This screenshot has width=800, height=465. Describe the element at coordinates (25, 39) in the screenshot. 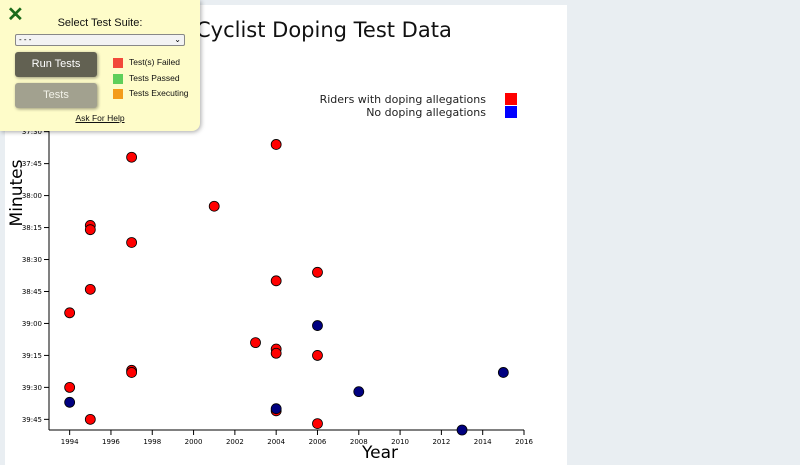

I see `select-value: - - -` at that location.